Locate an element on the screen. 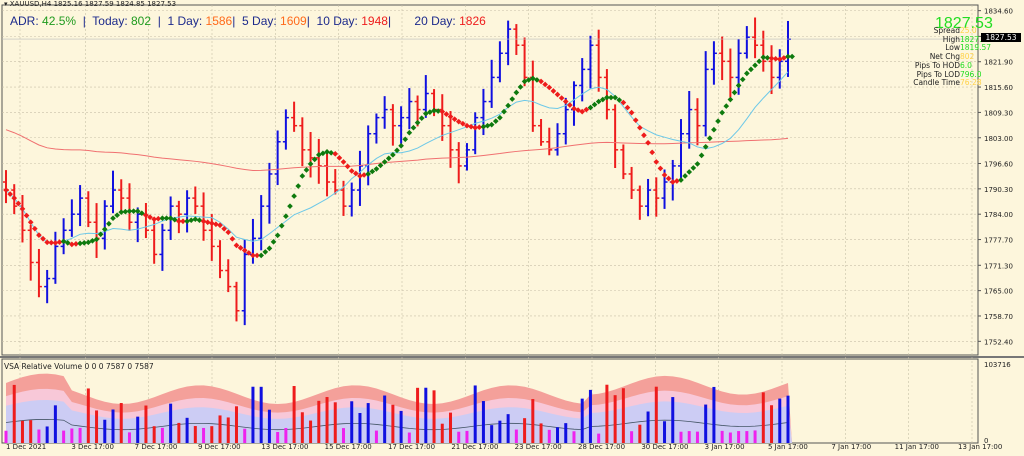  price-tick-label: 1784.00 is located at coordinates (998, 215).